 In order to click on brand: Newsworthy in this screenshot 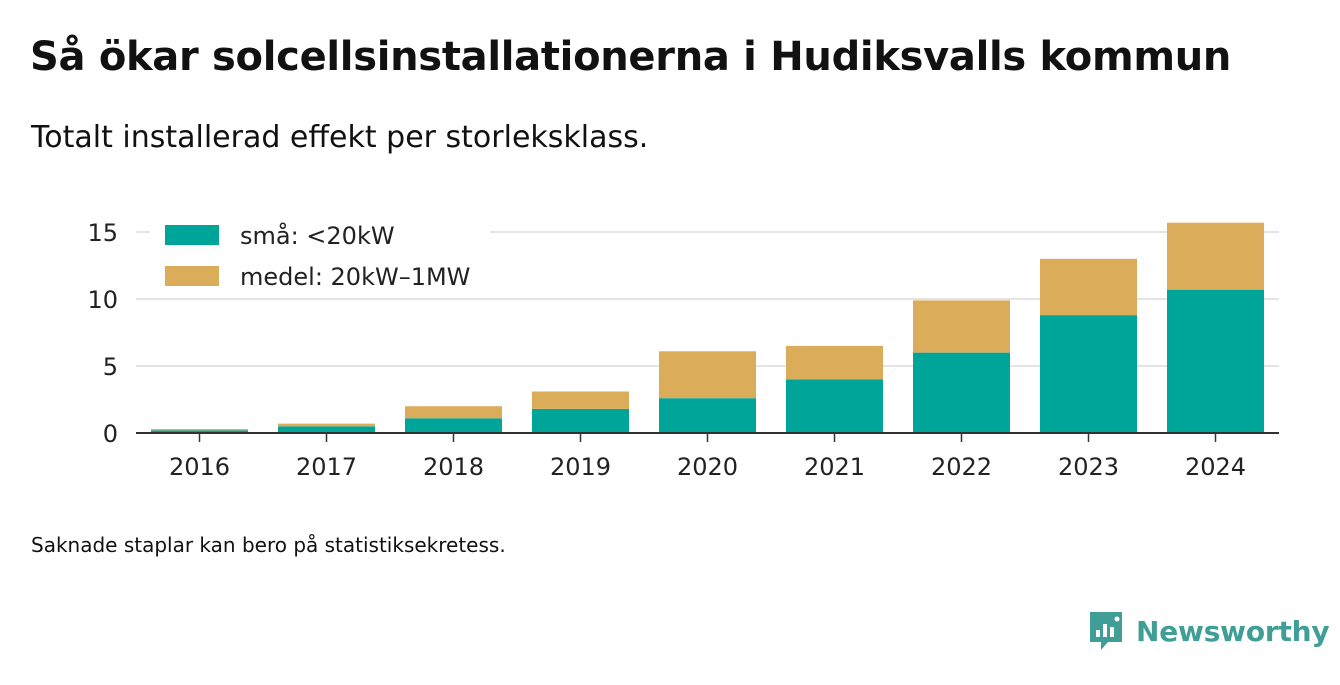, I will do `click(1209, 631)`.